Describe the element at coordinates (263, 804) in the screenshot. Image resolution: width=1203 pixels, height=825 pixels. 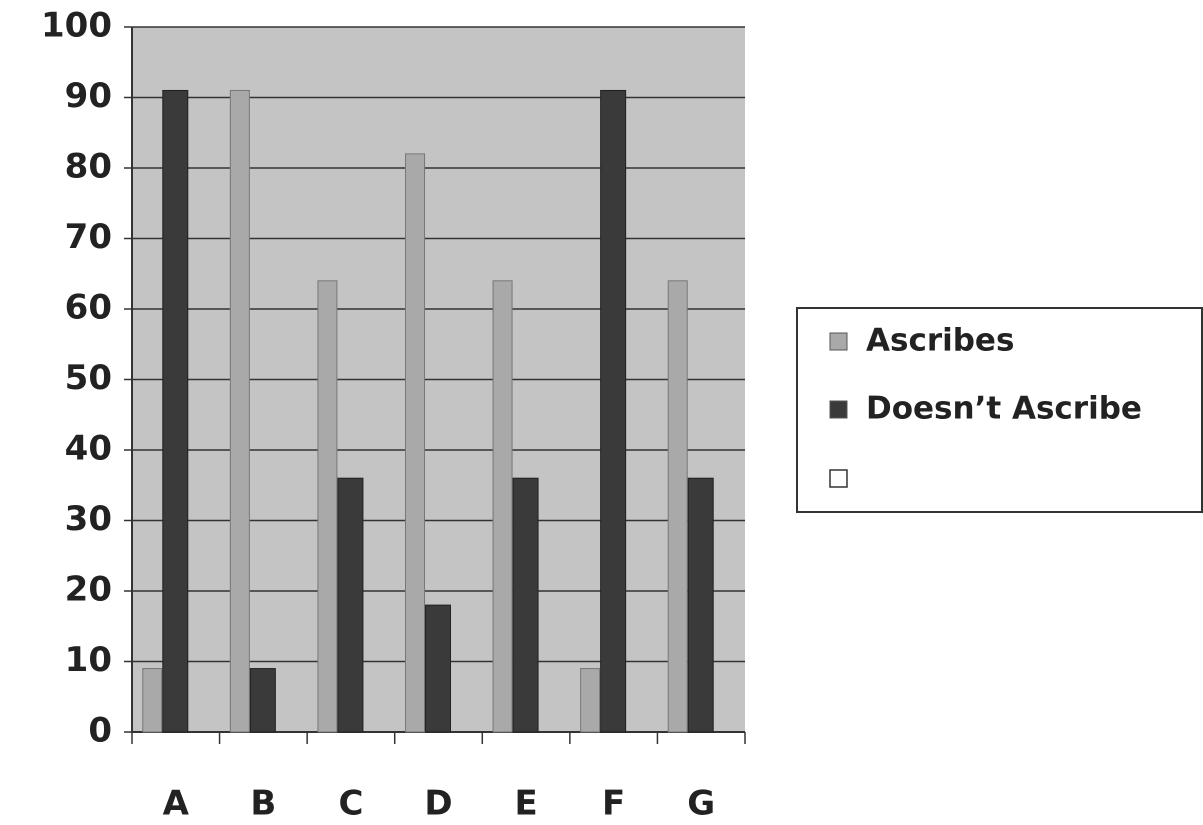
I see `x-tick-label: B` at that location.